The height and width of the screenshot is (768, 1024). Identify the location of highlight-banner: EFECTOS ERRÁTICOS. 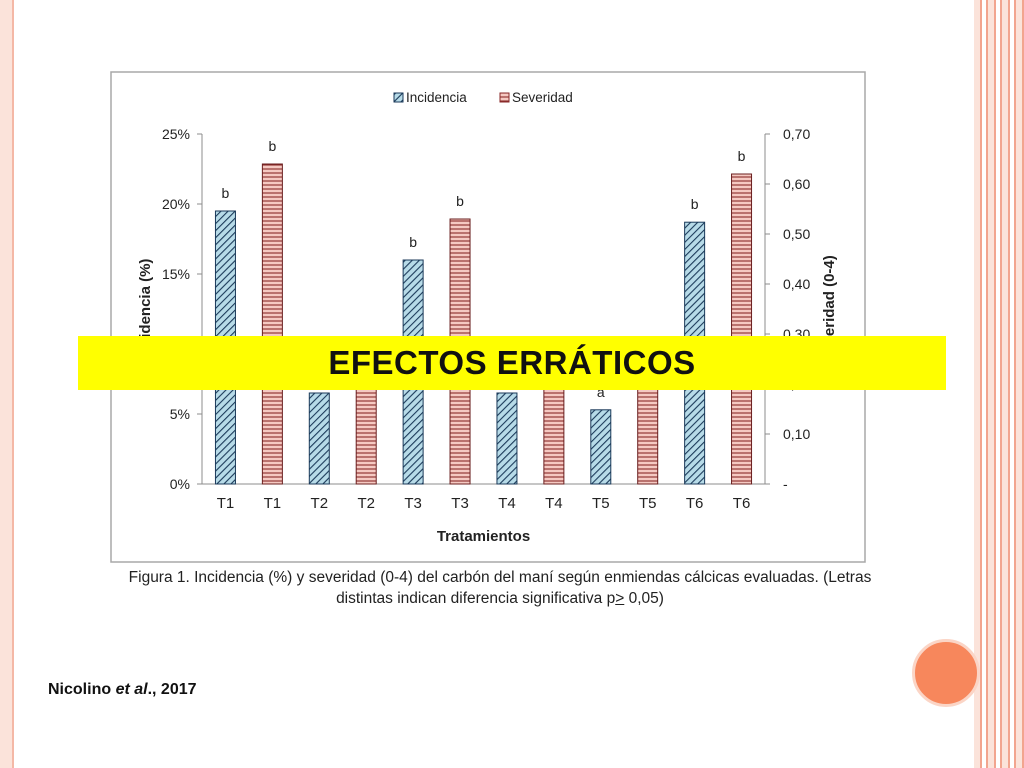
(512, 363).